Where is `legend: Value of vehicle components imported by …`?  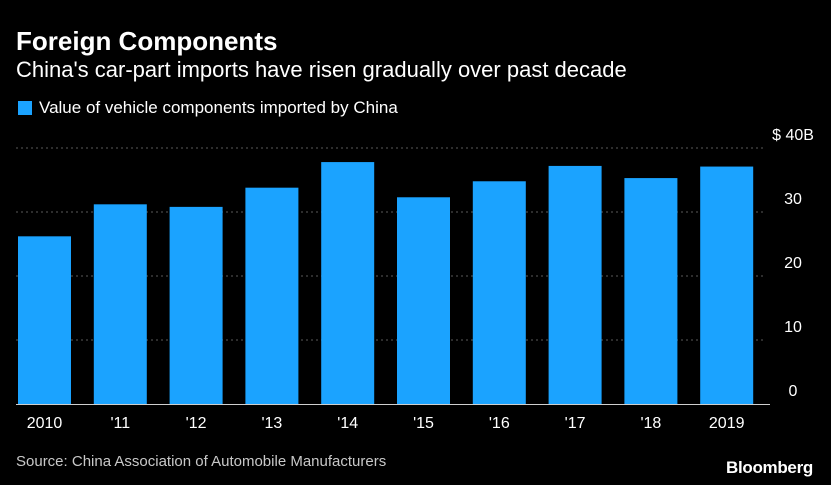
legend: Value of vehicle components imported by … is located at coordinates (208, 108).